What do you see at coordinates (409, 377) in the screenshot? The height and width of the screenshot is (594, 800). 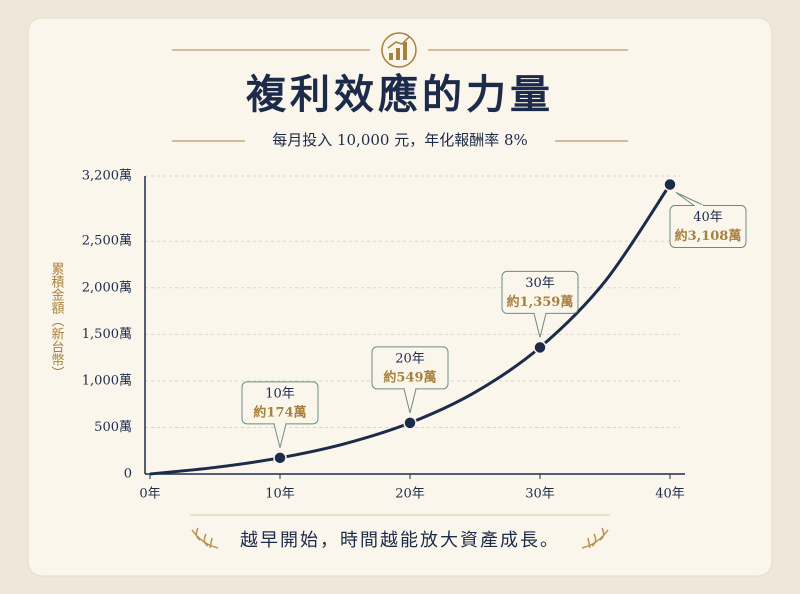 I see `value-label: 約549萬` at bounding box center [409, 377].